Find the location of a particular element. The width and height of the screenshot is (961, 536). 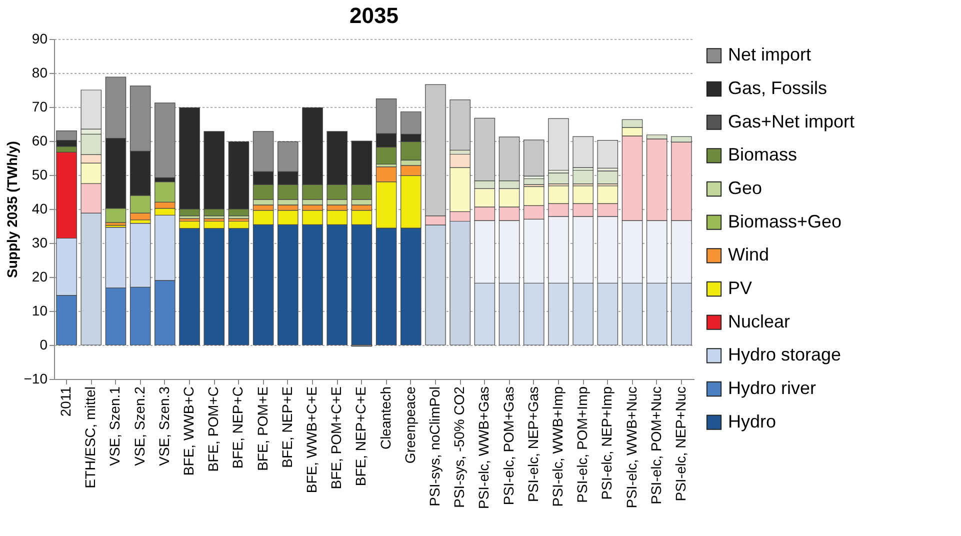

legend-label: Gas, Fossils is located at coordinates (778, 88).